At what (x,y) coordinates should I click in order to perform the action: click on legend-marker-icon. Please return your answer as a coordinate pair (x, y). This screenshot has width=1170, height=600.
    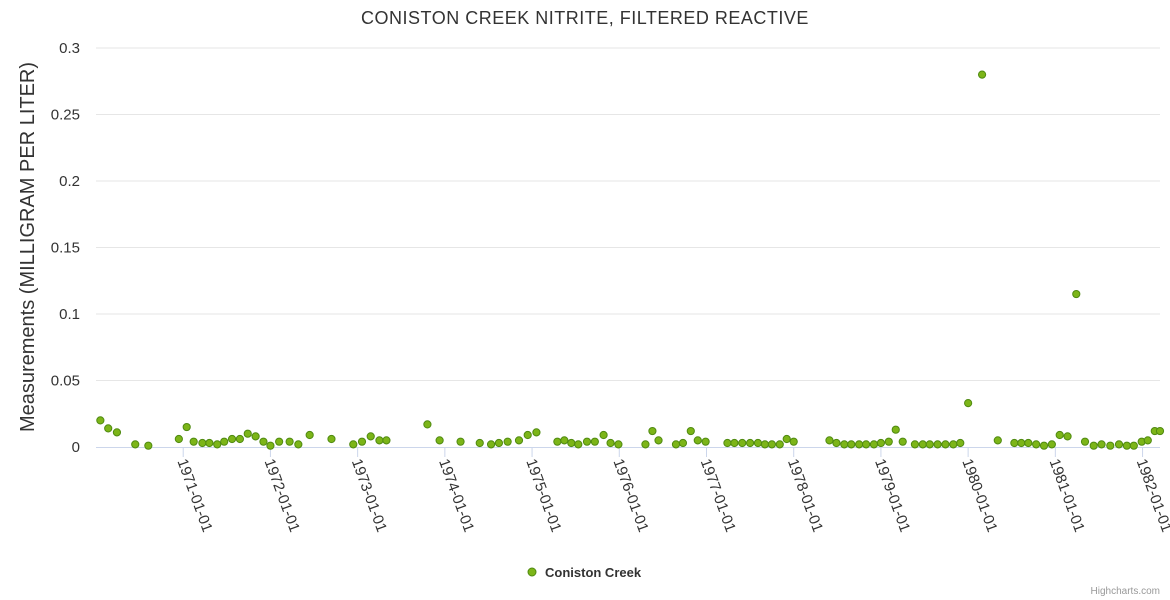
    Looking at the image, I should click on (532, 572).